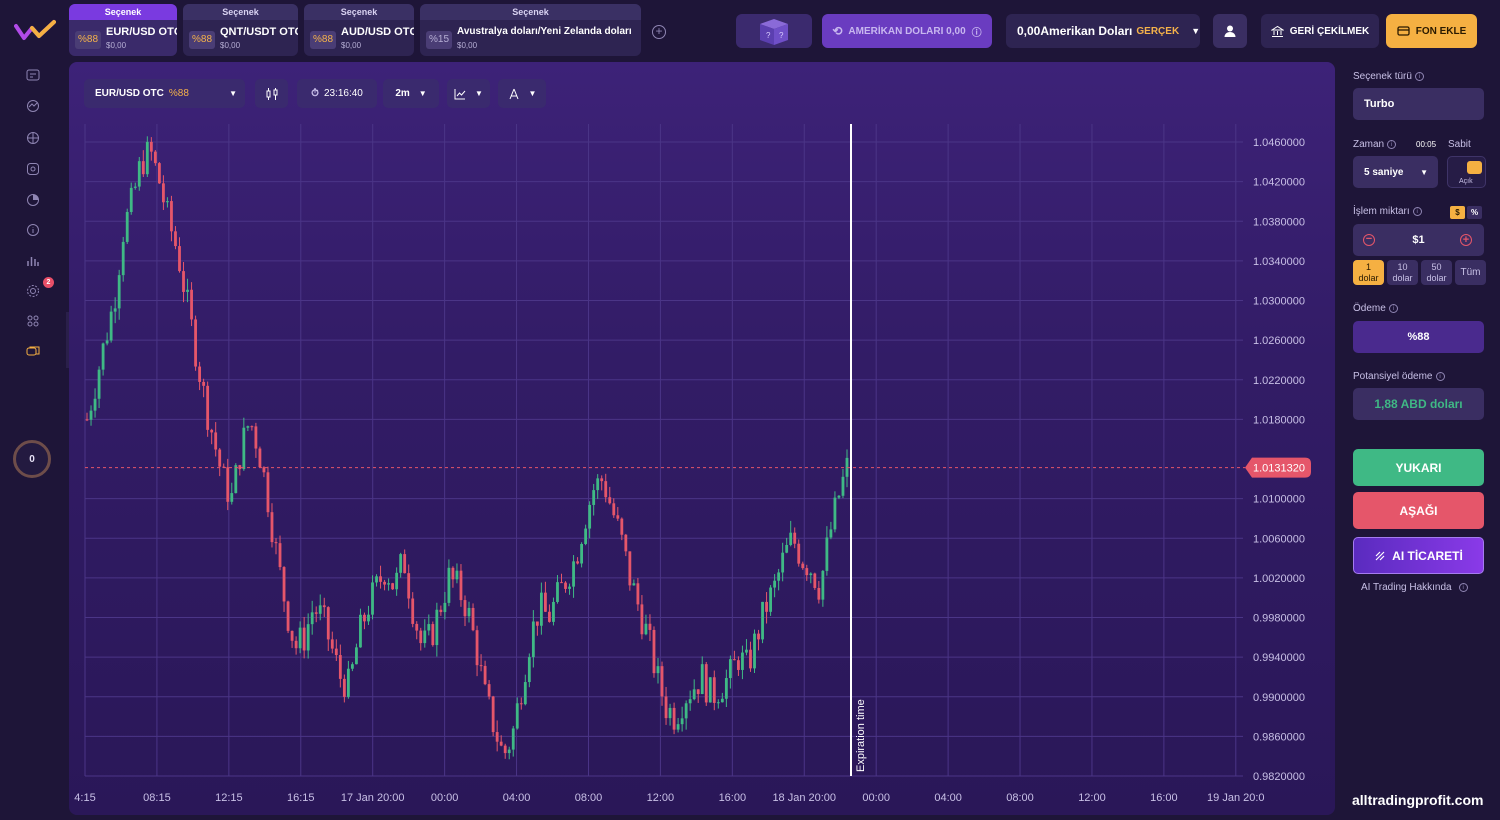 This screenshot has width=1500, height=820. What do you see at coordinates (1164, 798) in the screenshot?
I see `x-tick-label: 16:00` at bounding box center [1164, 798].